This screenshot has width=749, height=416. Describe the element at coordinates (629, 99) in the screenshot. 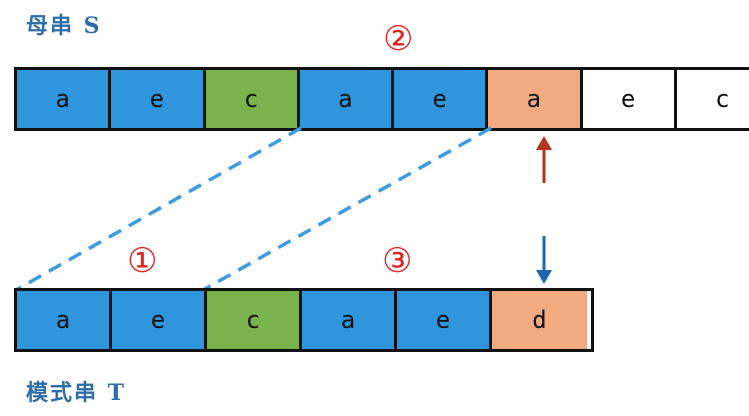

I see `main-cell-7: e` at that location.